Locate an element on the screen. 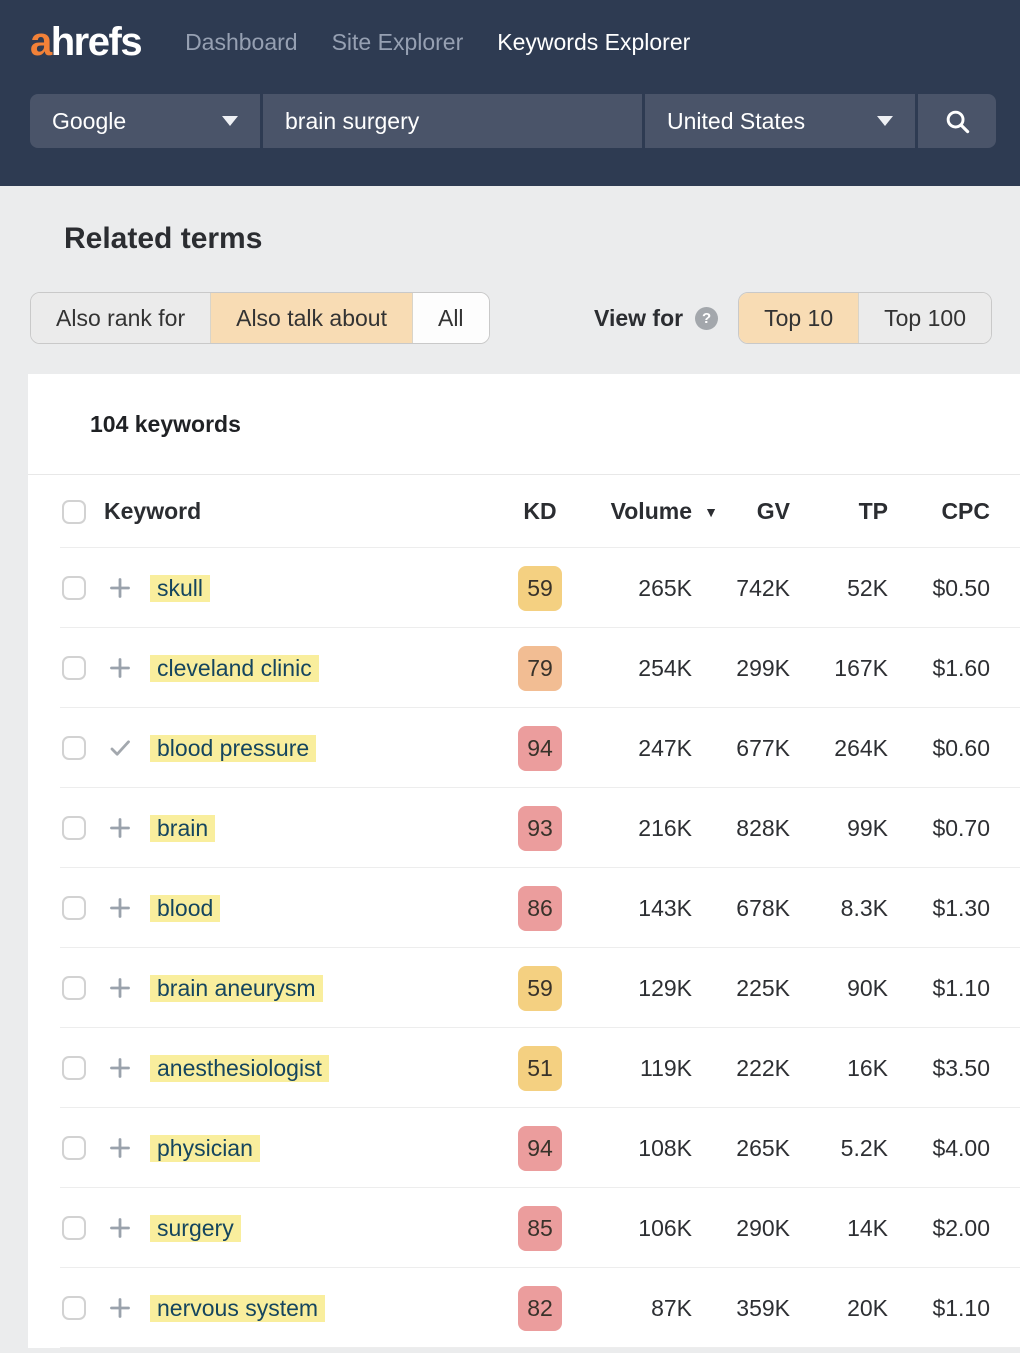  cpc-value: $3.50 is located at coordinates (961, 1067).